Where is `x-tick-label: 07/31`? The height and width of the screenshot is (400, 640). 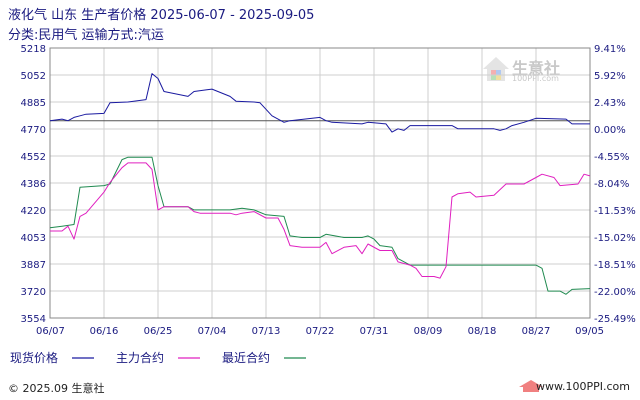
x-tick-label: 07/31 is located at coordinates (374, 331).